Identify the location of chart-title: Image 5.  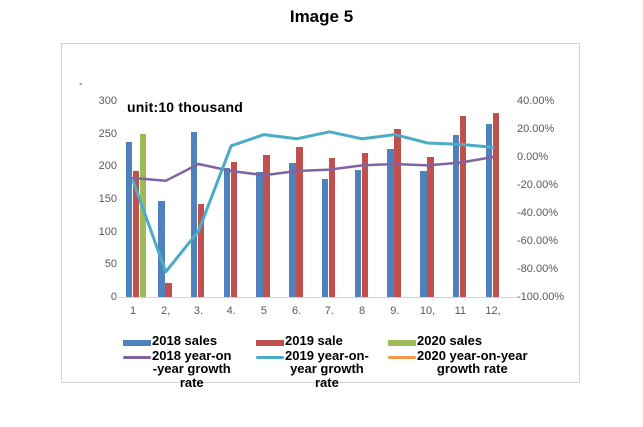
(321, 16).